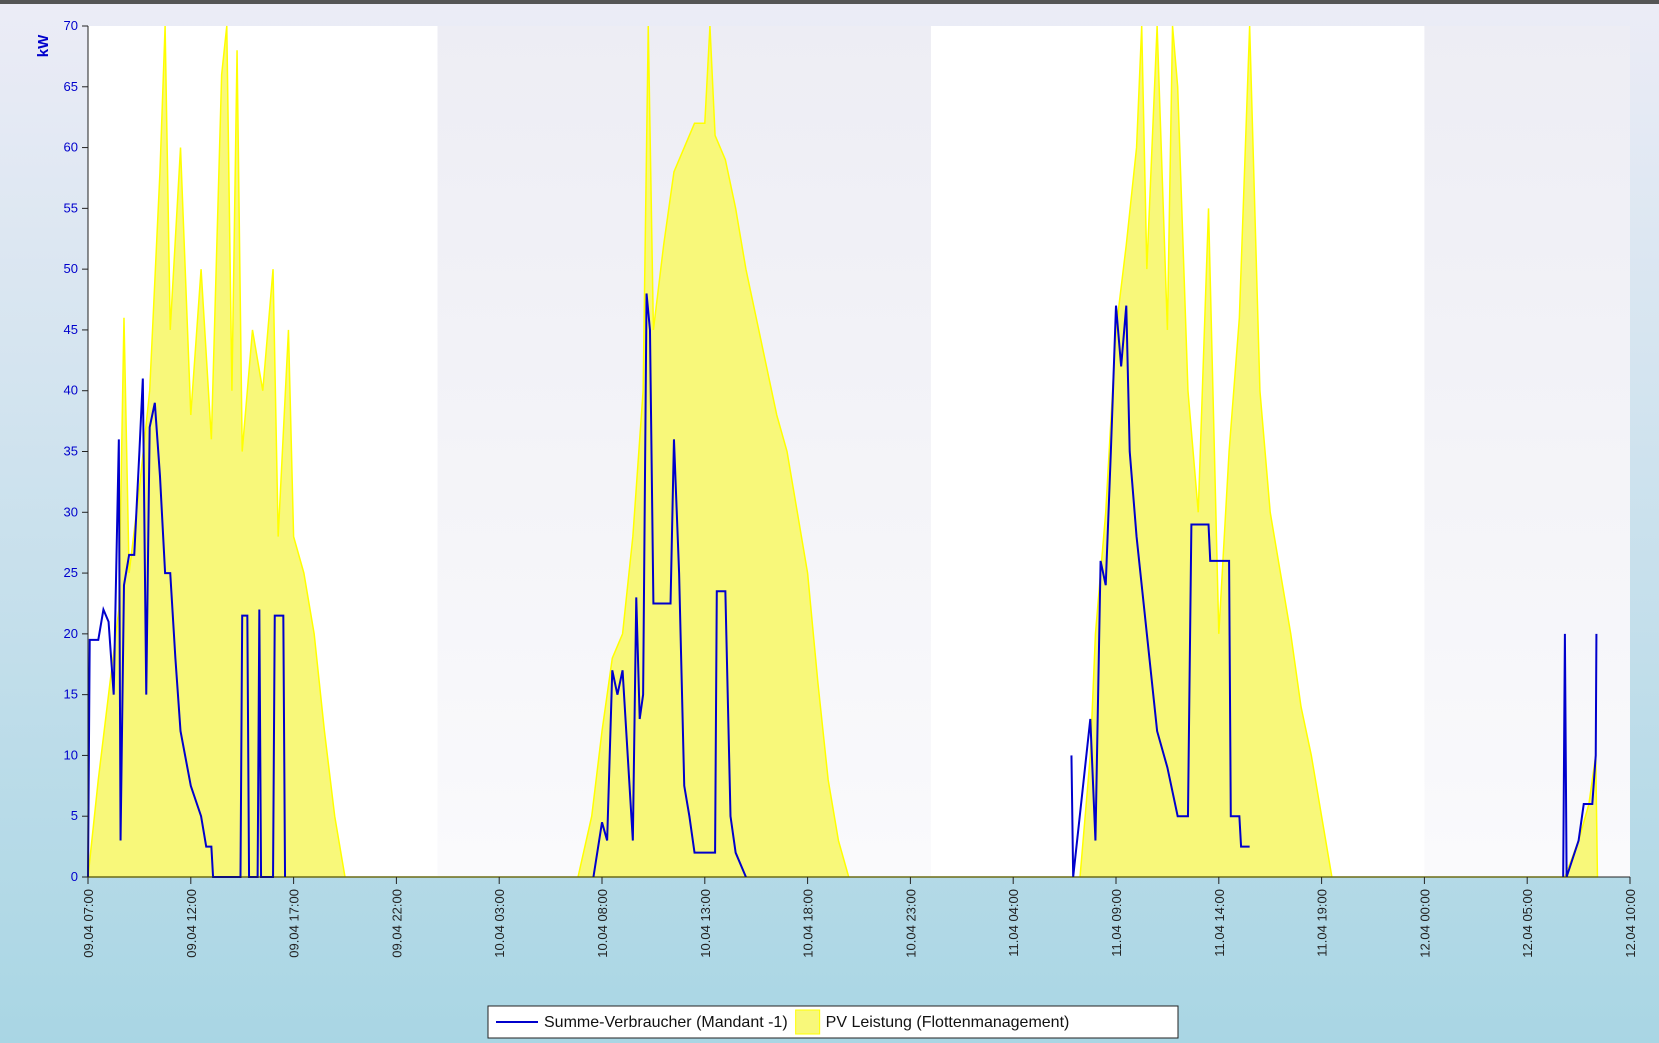  What do you see at coordinates (1630, 923) in the screenshot?
I see `x-tick-label: 12.04 10:00` at bounding box center [1630, 923].